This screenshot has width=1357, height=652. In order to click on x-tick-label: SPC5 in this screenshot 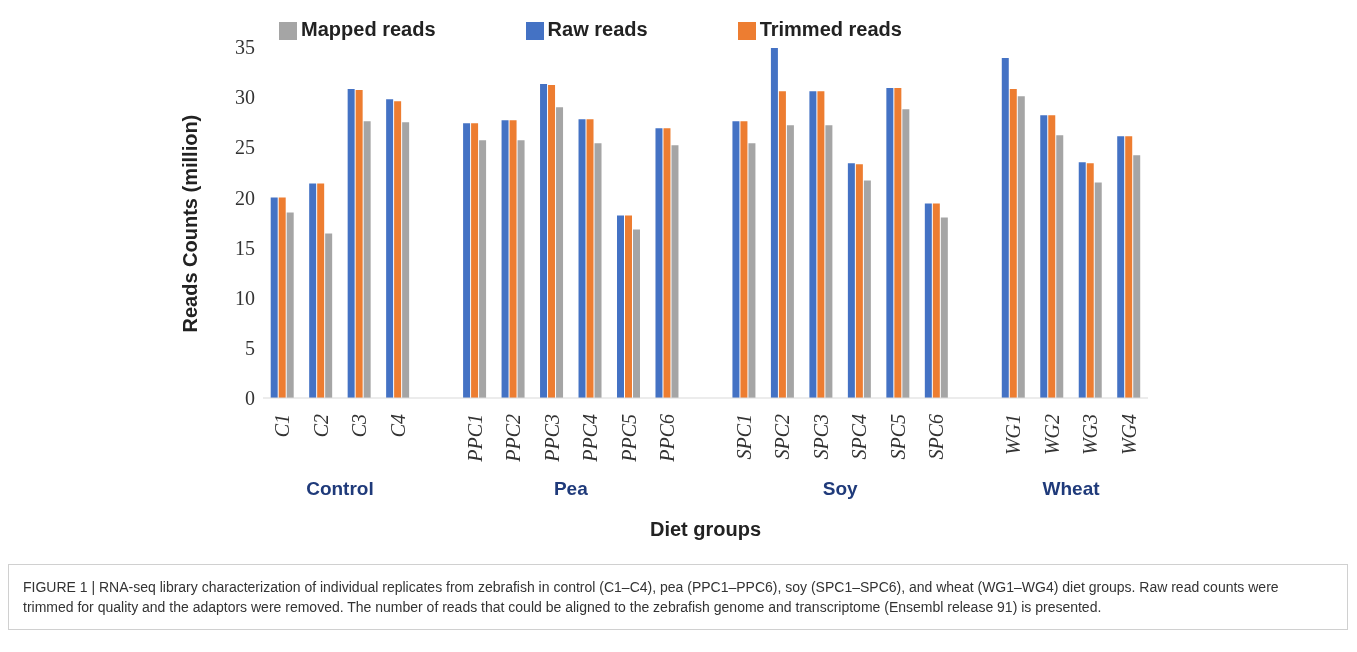, I will do `click(897, 437)`.